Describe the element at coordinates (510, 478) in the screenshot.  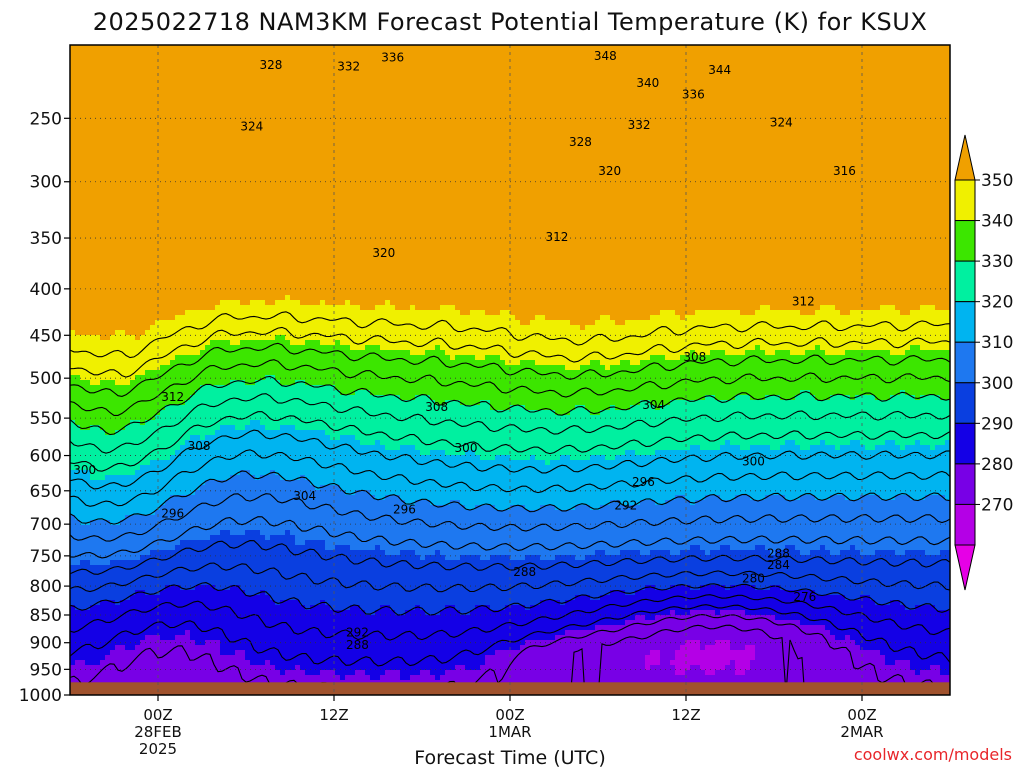
I see `isentrope-324k` at that location.